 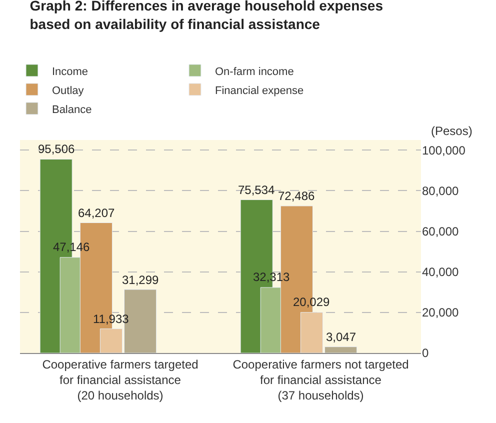 What do you see at coordinates (320, 380) in the screenshot?
I see `x-tick-label: Cooperative farmers not targeted for financial assistance (37 households)` at bounding box center [320, 380].